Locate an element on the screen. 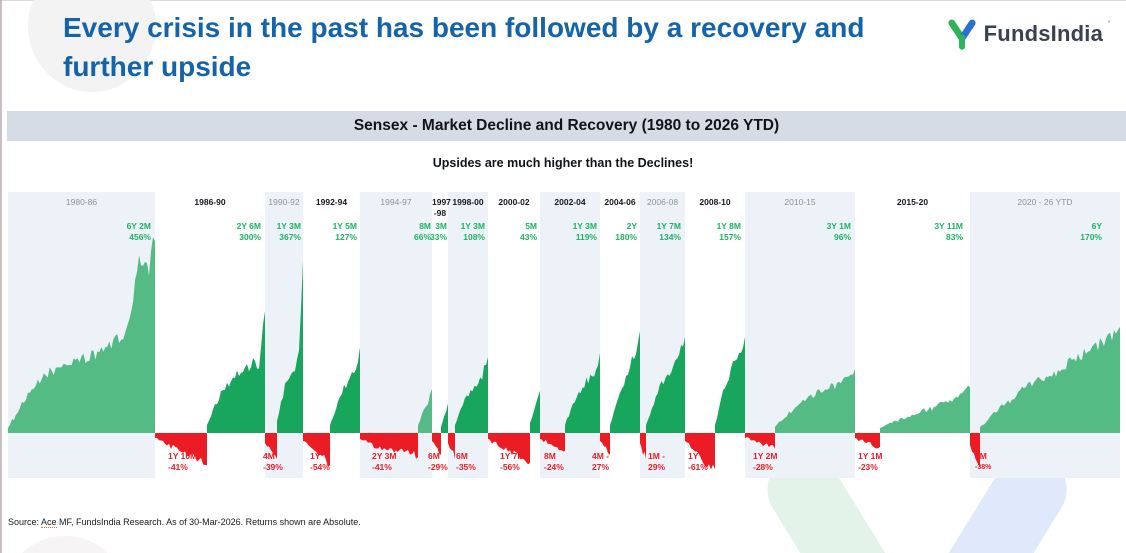 The image size is (1126, 553). decline-label: 1Y 1M -23% is located at coordinates (893, 462).